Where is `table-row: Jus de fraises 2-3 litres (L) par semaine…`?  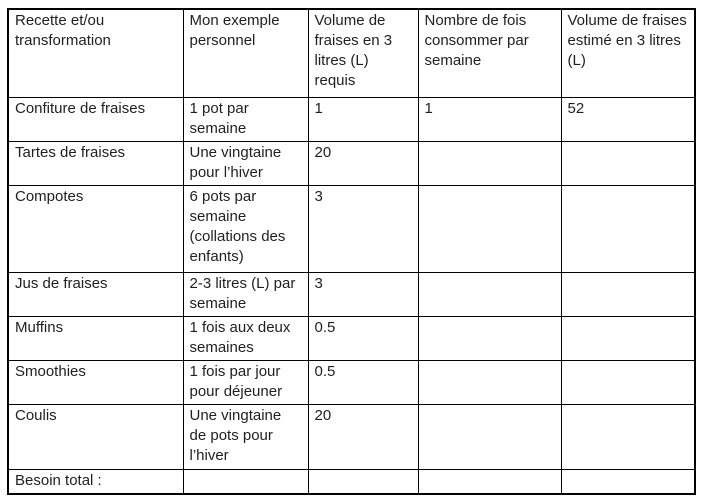 table-row: Jus de fraises 2-3 litres (L) par semaine… is located at coordinates (351, 294).